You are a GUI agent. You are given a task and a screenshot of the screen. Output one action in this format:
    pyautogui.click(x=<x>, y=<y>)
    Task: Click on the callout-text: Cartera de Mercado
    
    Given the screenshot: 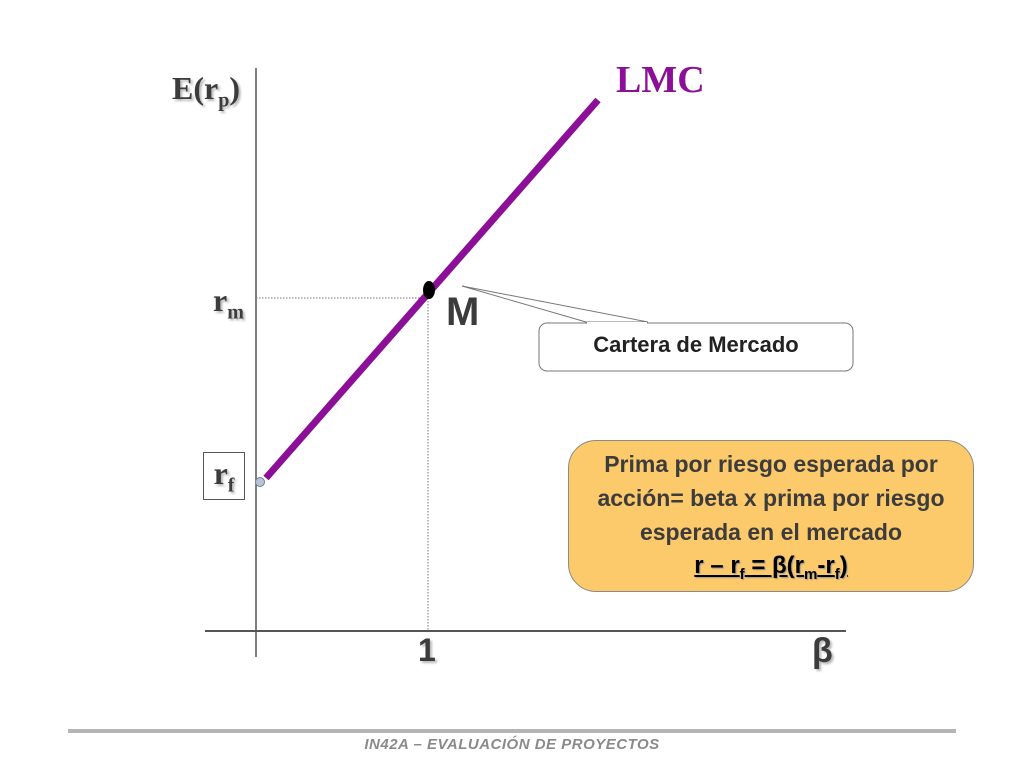 What is the action you would take?
    pyautogui.click(x=696, y=344)
    